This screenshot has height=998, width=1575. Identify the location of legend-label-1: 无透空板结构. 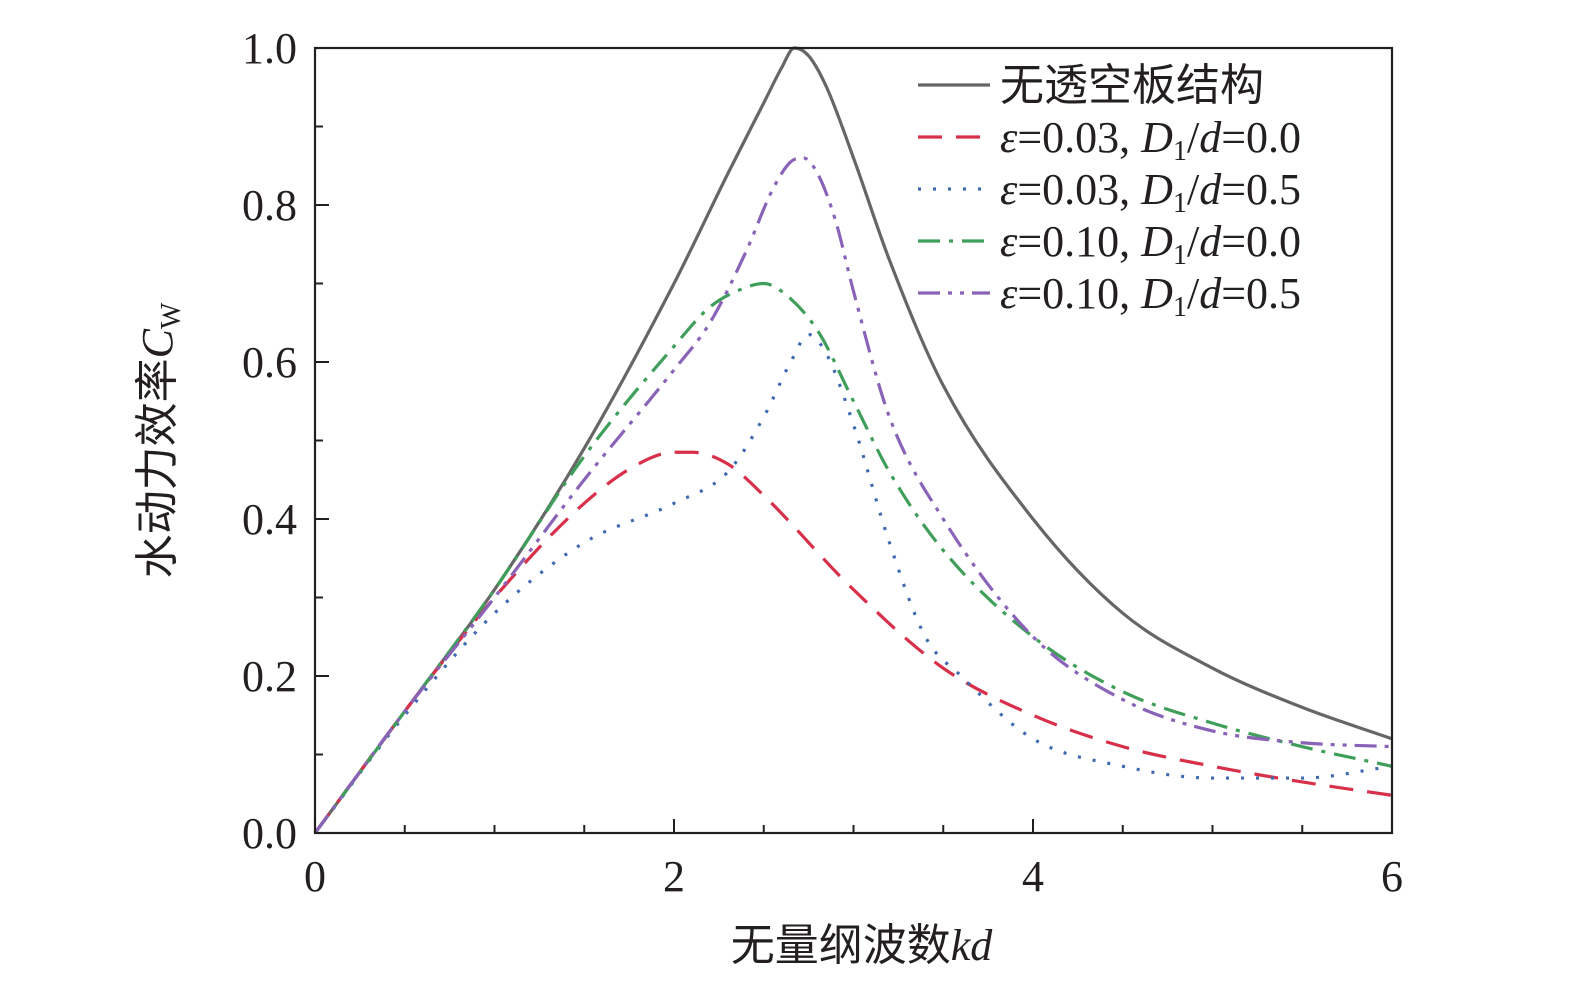
(1132, 85).